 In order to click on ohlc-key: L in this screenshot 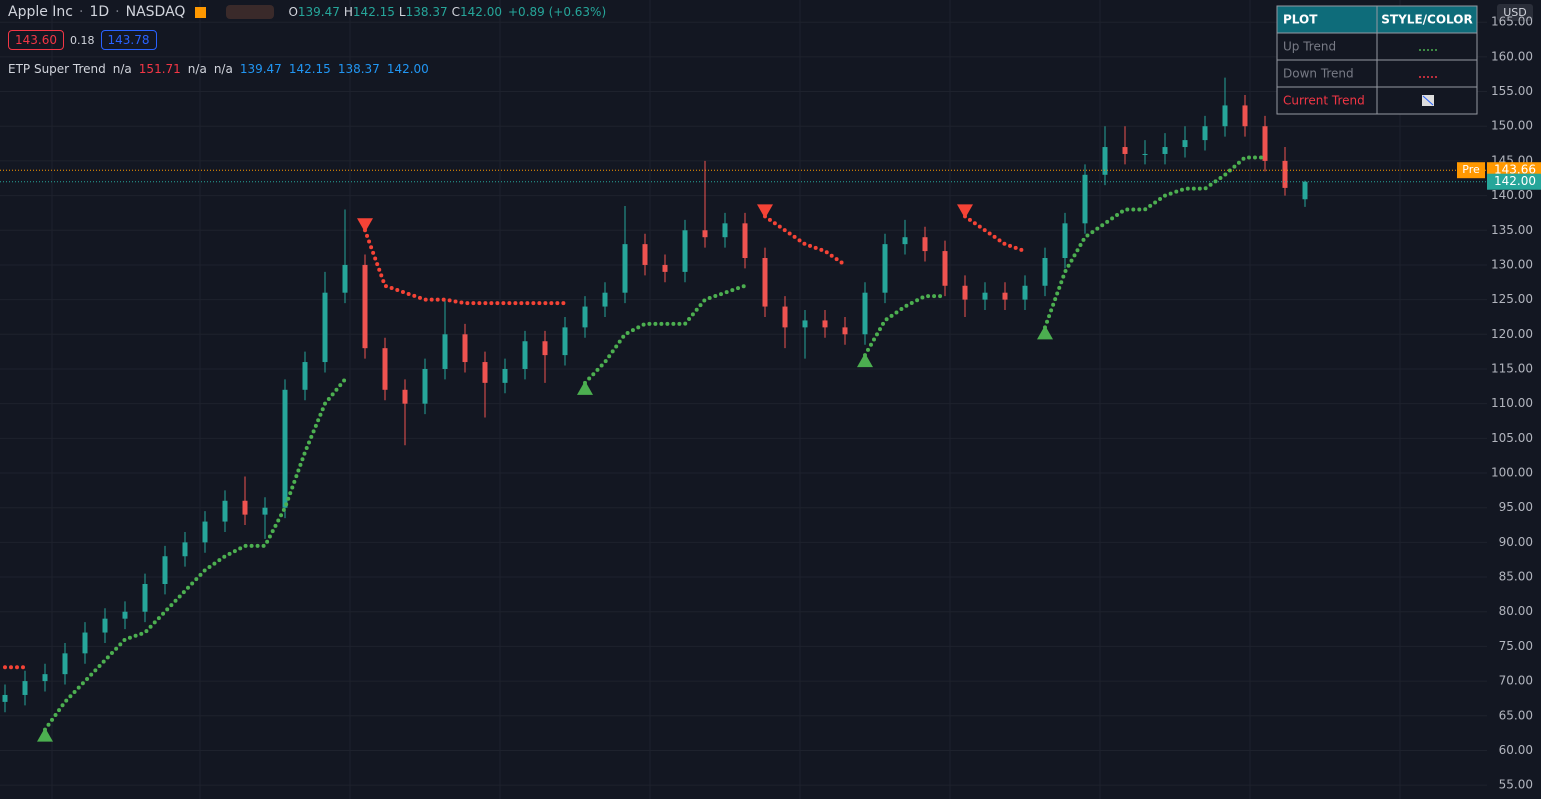, I will do `click(402, 12)`.